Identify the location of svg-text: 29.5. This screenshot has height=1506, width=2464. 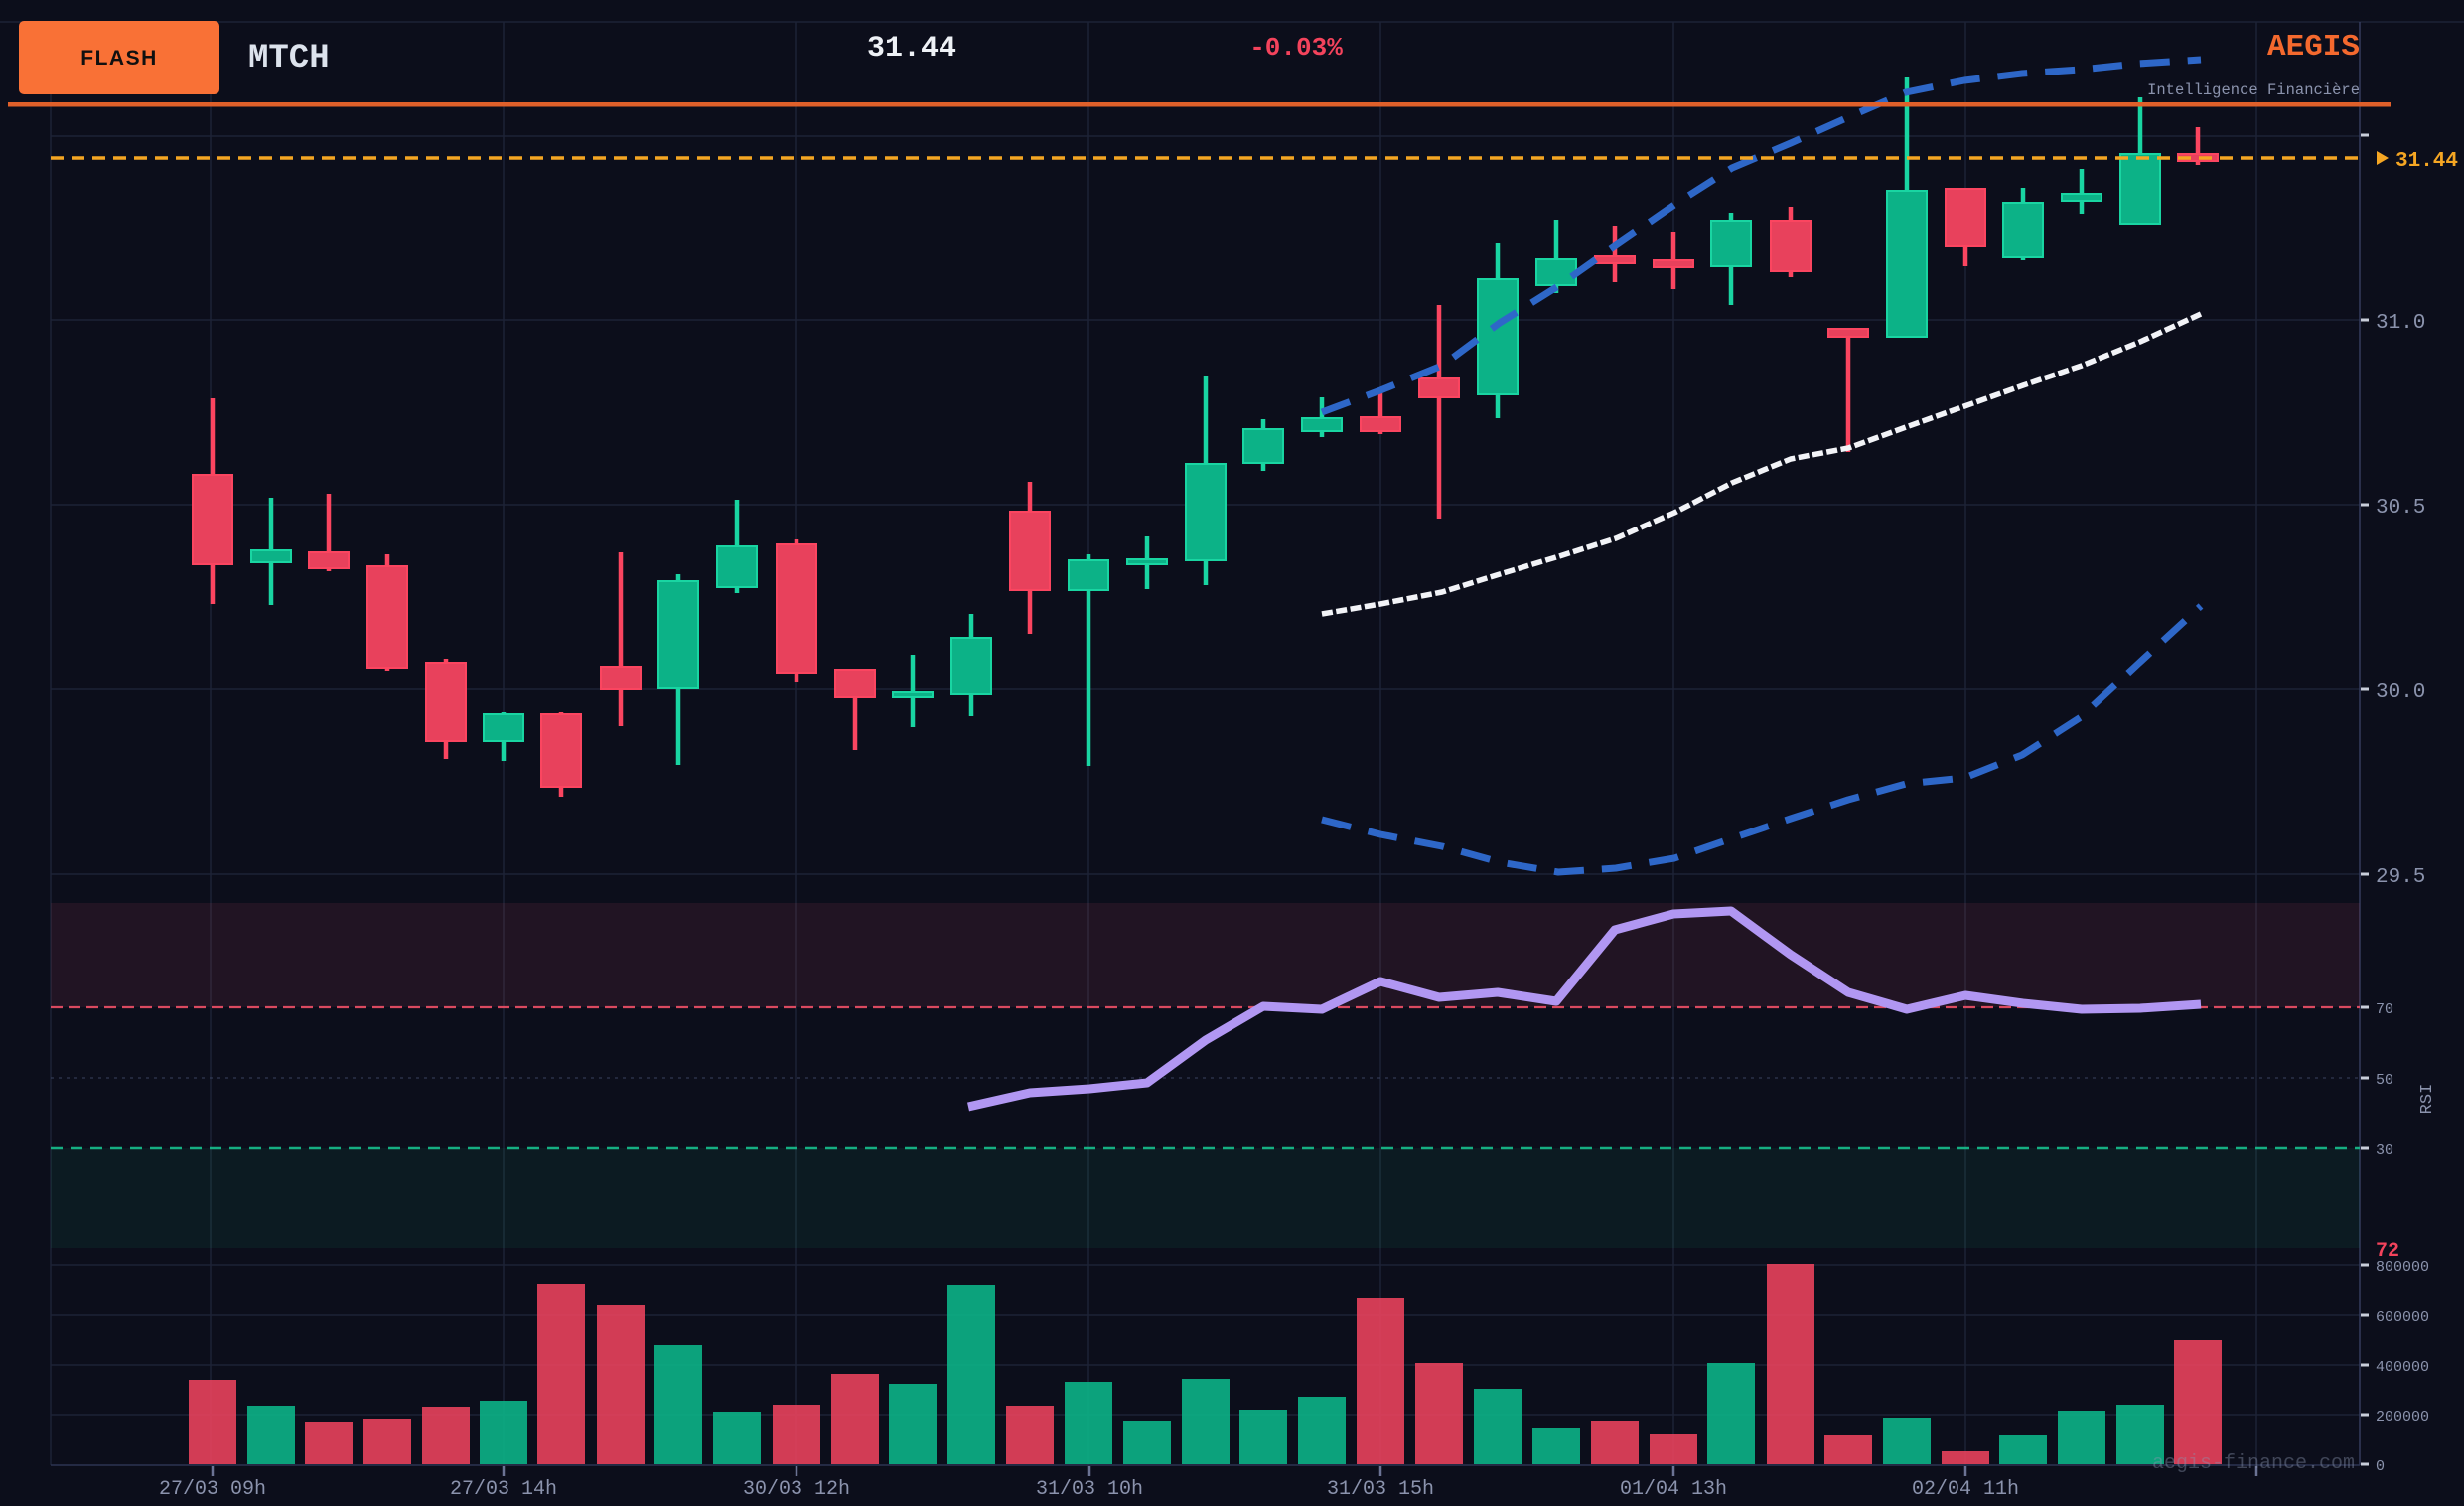
(2400, 877).